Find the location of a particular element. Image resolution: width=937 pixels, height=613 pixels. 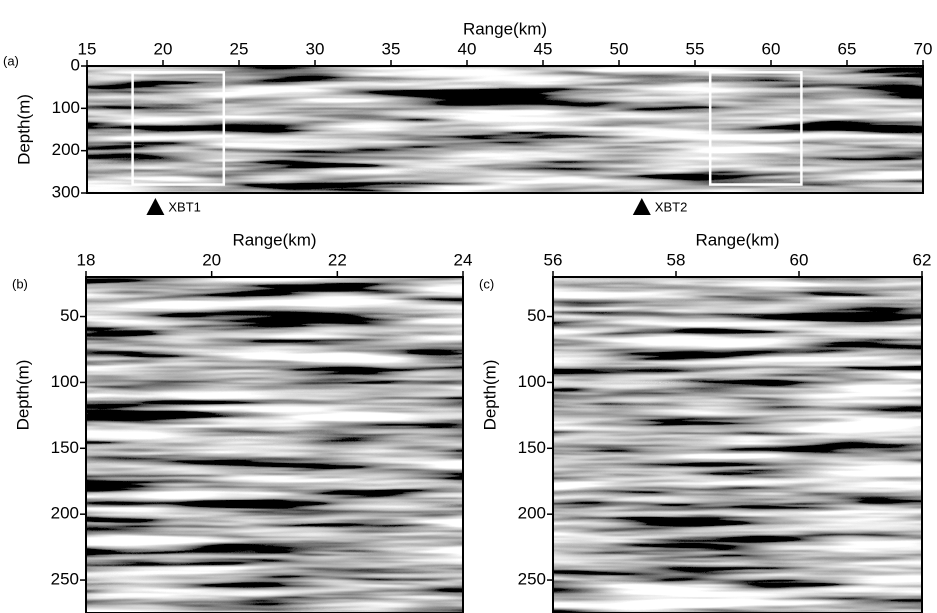

x-tick-label: 22 is located at coordinates (337, 259).